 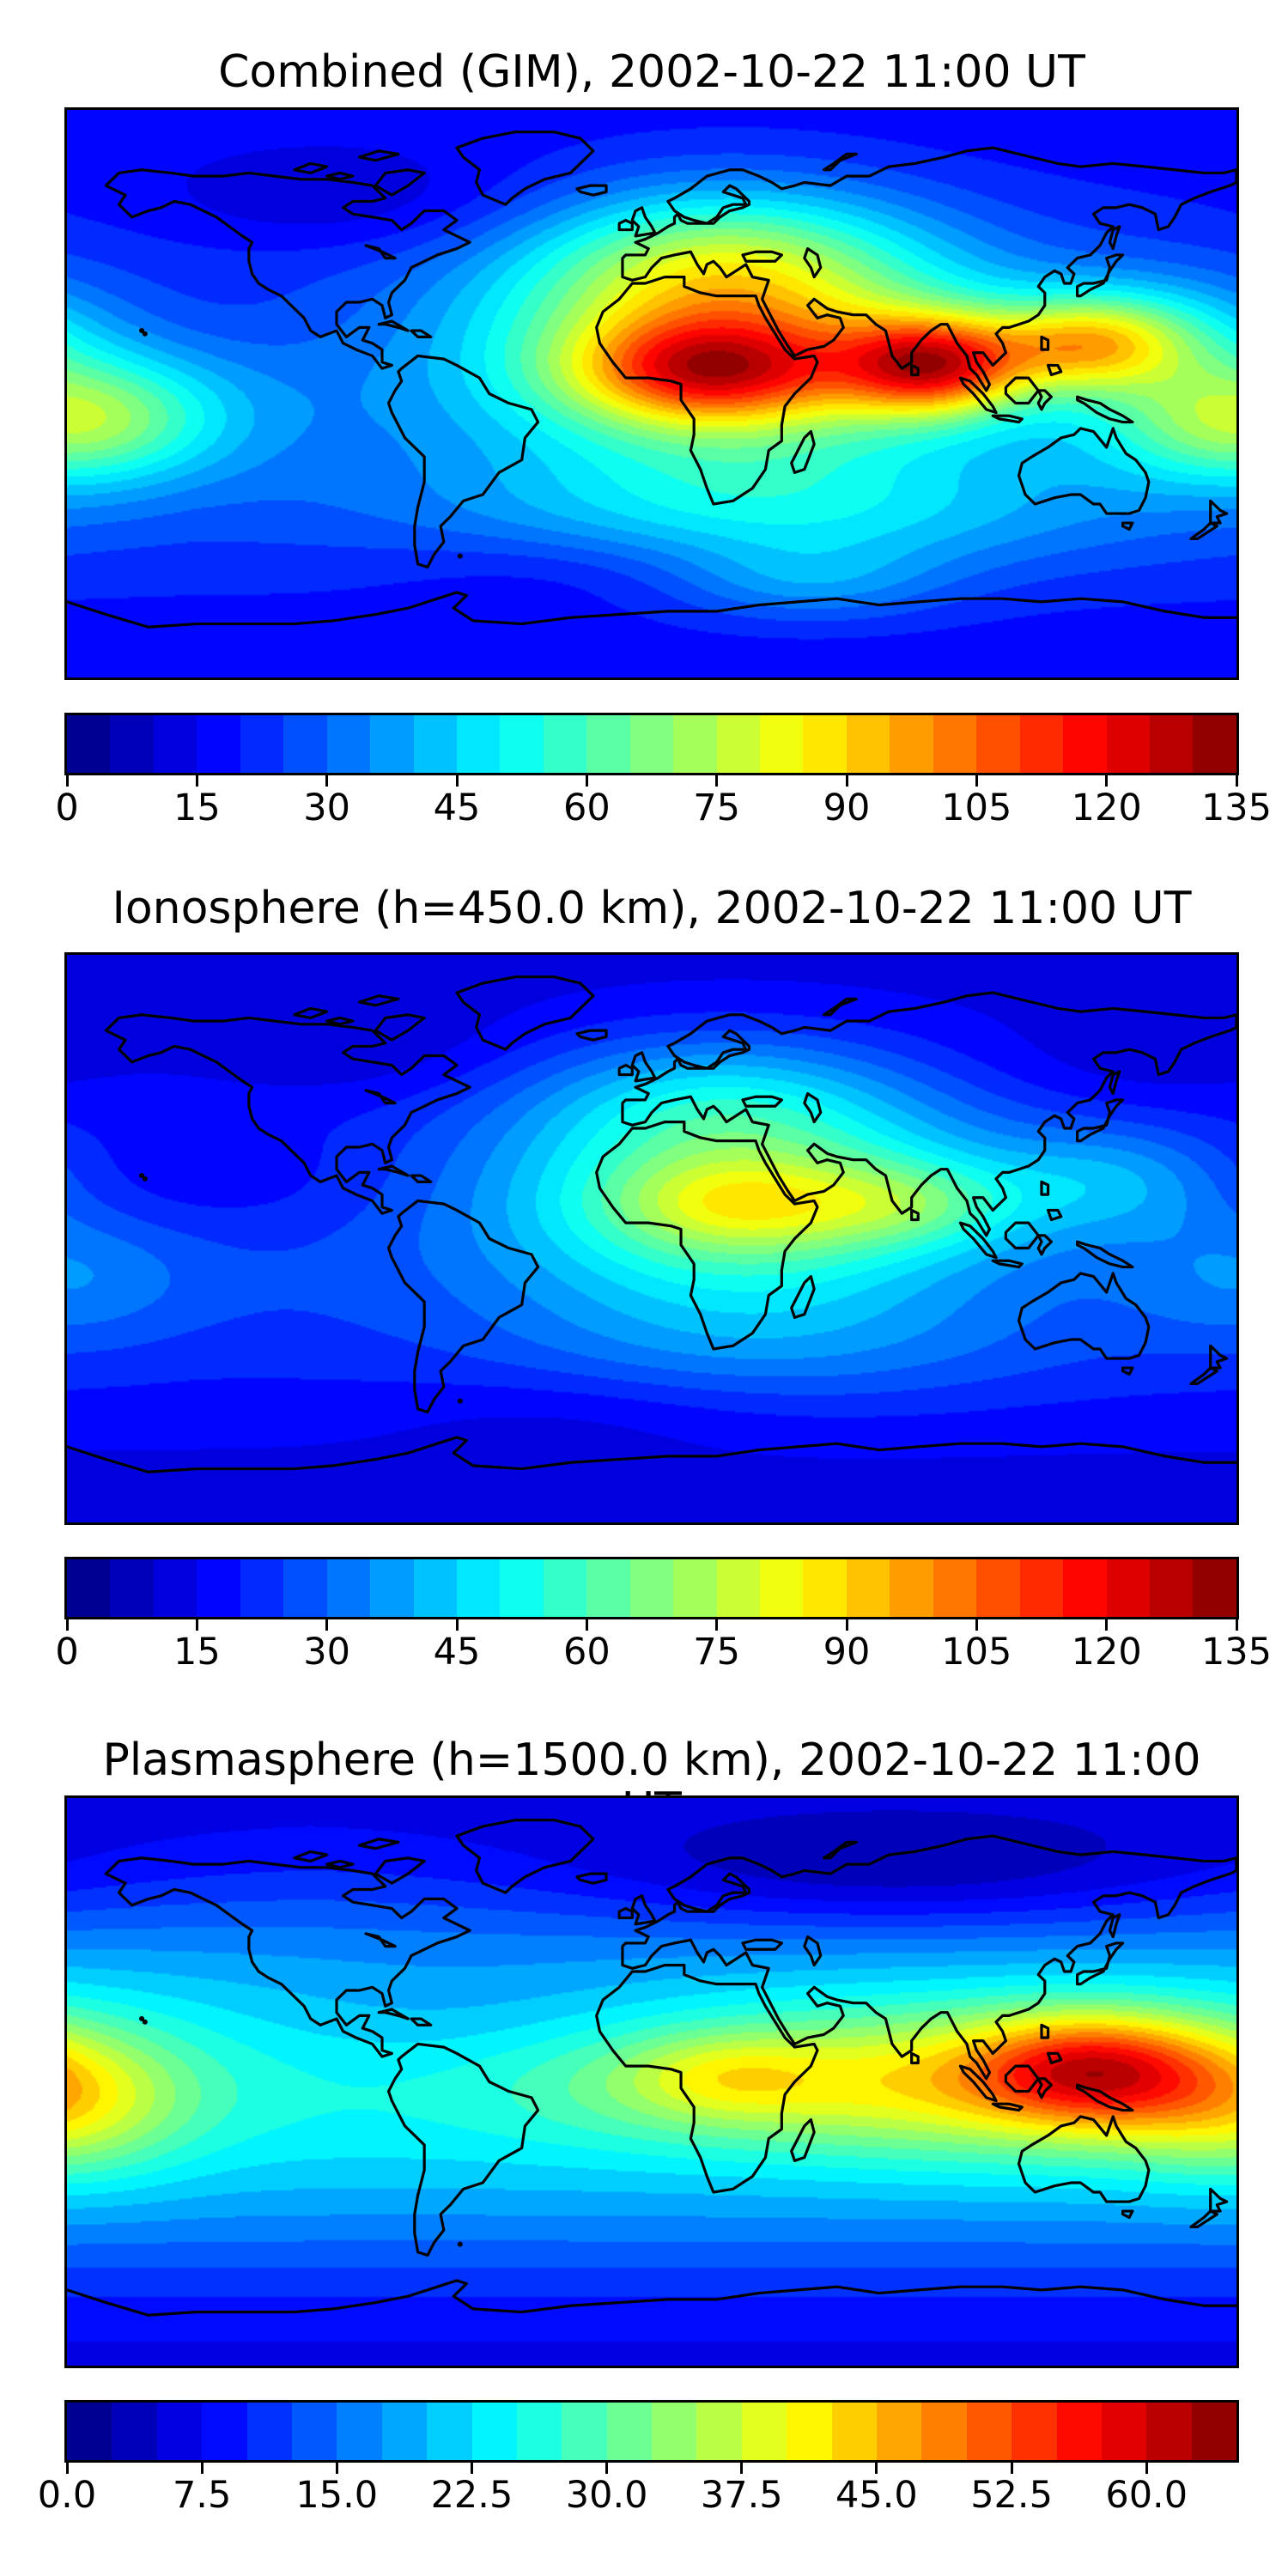 I want to click on colorbar-tick-label: 22.5, so click(x=472, y=2495).